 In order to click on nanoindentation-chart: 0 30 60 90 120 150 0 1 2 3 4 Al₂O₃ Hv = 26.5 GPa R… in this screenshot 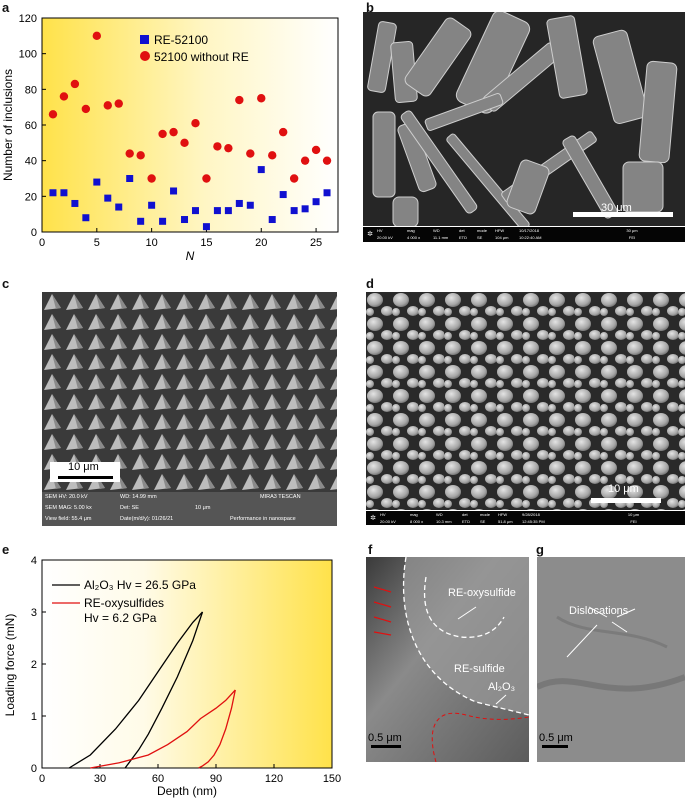, I will do `click(172, 676)`.